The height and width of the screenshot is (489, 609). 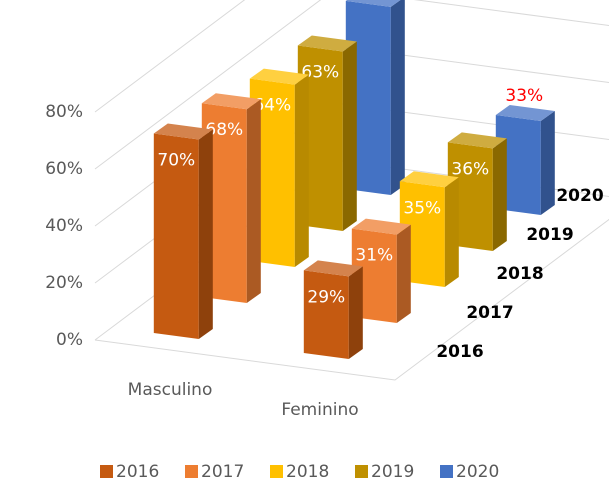 What do you see at coordinates (170, 390) in the screenshot?
I see `x-tick-label: Masculino` at bounding box center [170, 390].